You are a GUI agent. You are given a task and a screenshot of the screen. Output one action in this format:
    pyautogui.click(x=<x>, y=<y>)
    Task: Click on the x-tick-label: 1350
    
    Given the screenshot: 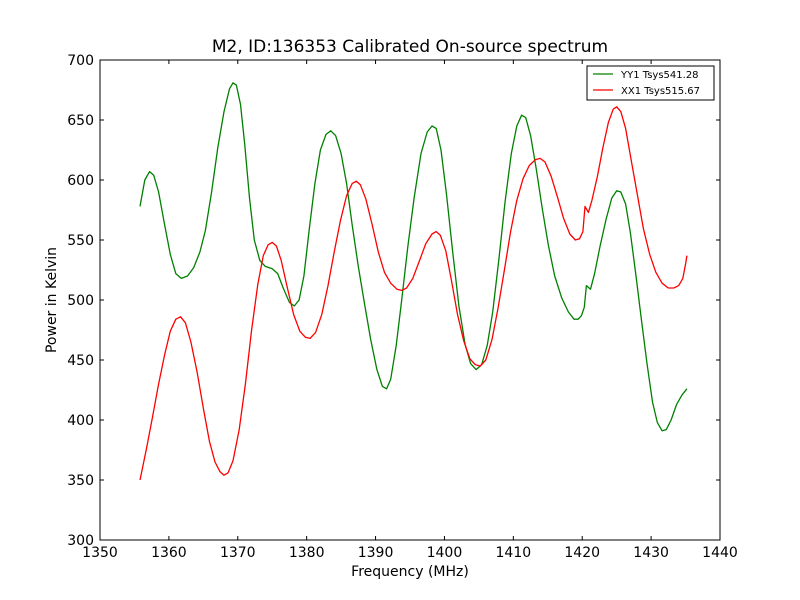 What is the action you would take?
    pyautogui.click(x=100, y=553)
    